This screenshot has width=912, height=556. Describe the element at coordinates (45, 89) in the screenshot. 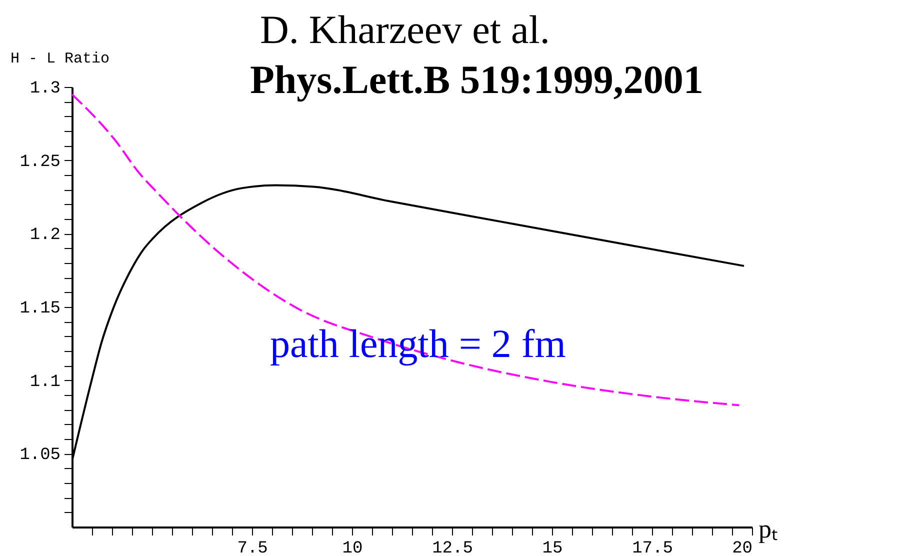

I see `y-tick-label: 1.3` at that location.